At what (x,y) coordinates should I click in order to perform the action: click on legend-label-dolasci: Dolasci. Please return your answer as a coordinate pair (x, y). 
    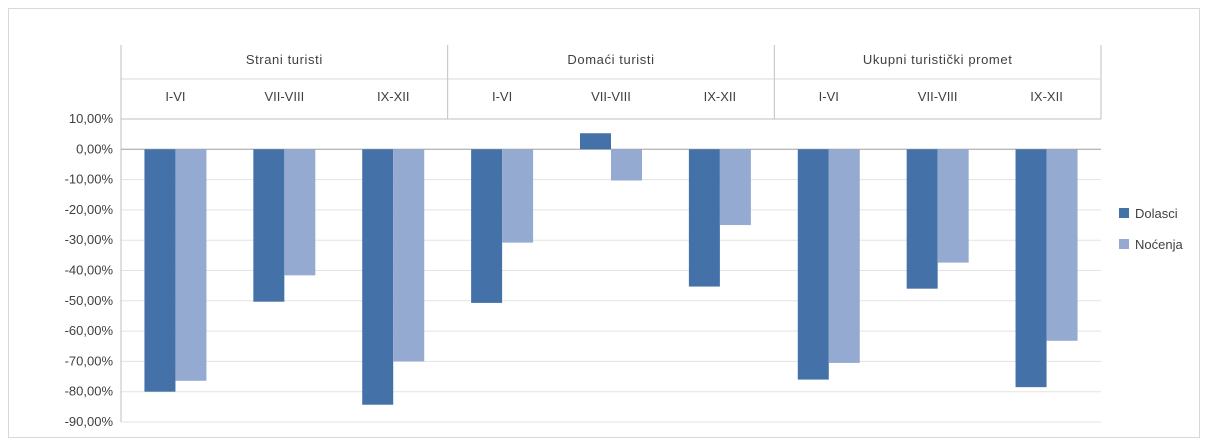
    Looking at the image, I should click on (1156, 213).